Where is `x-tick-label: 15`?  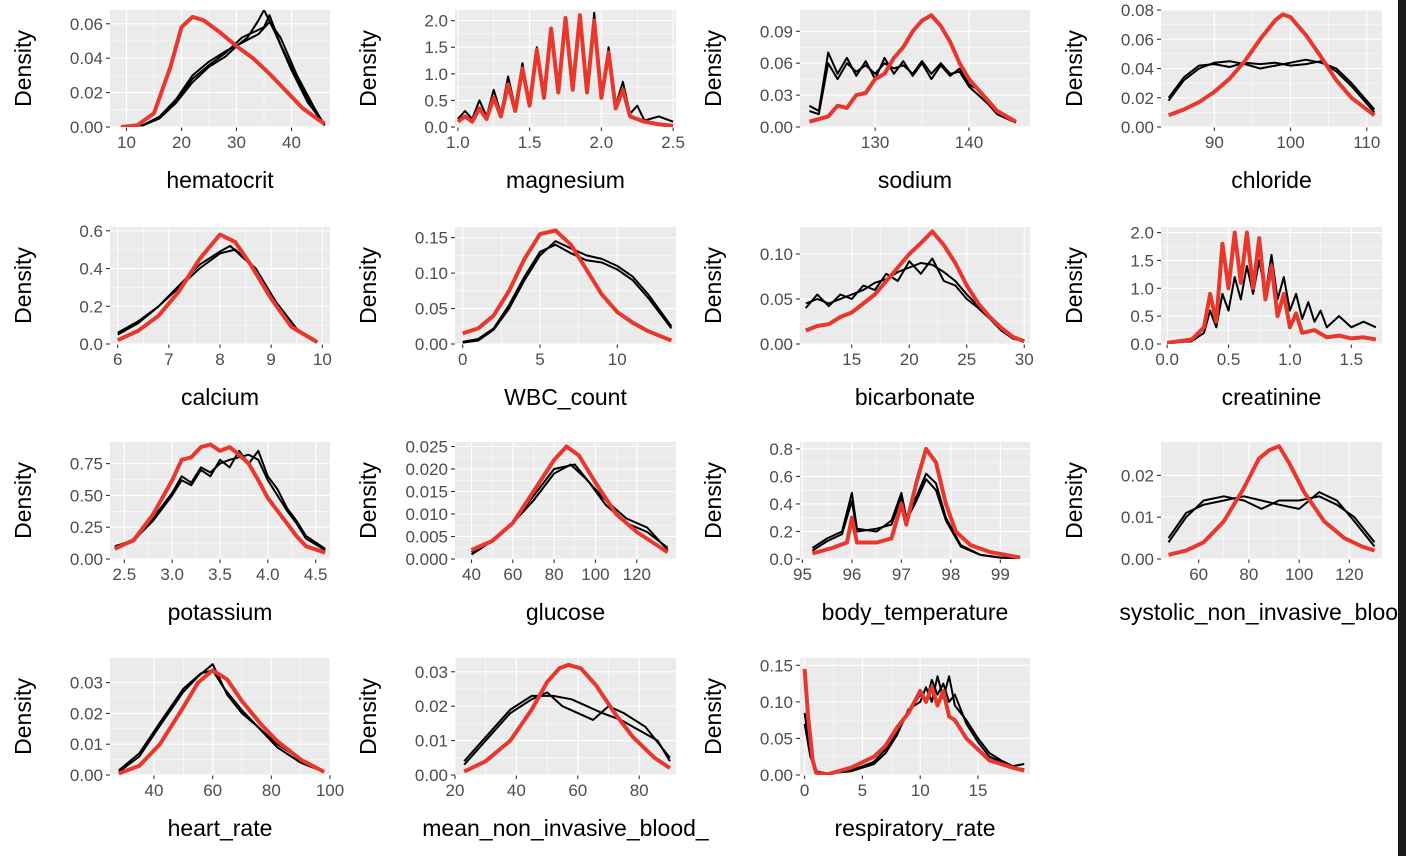
x-tick-label: 15 is located at coordinates (978, 790).